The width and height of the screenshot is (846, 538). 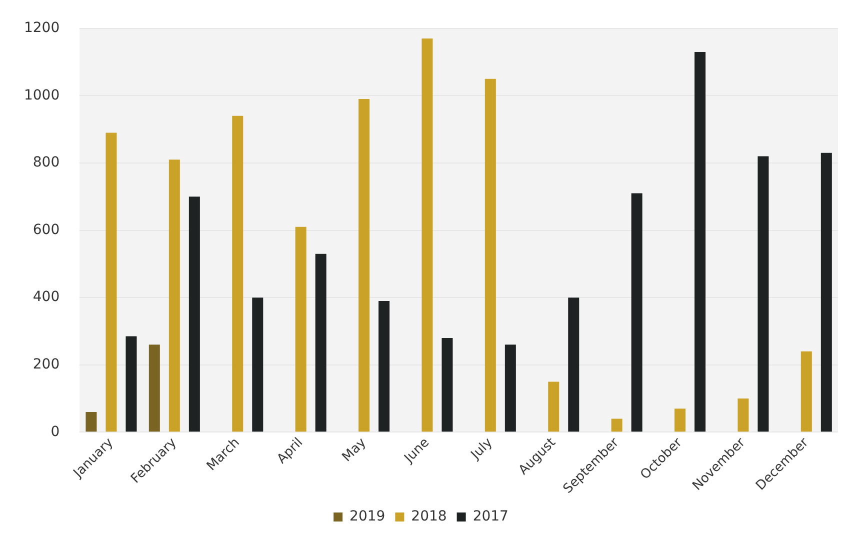 What do you see at coordinates (490, 516) in the screenshot?
I see `legend-label: 2017` at bounding box center [490, 516].